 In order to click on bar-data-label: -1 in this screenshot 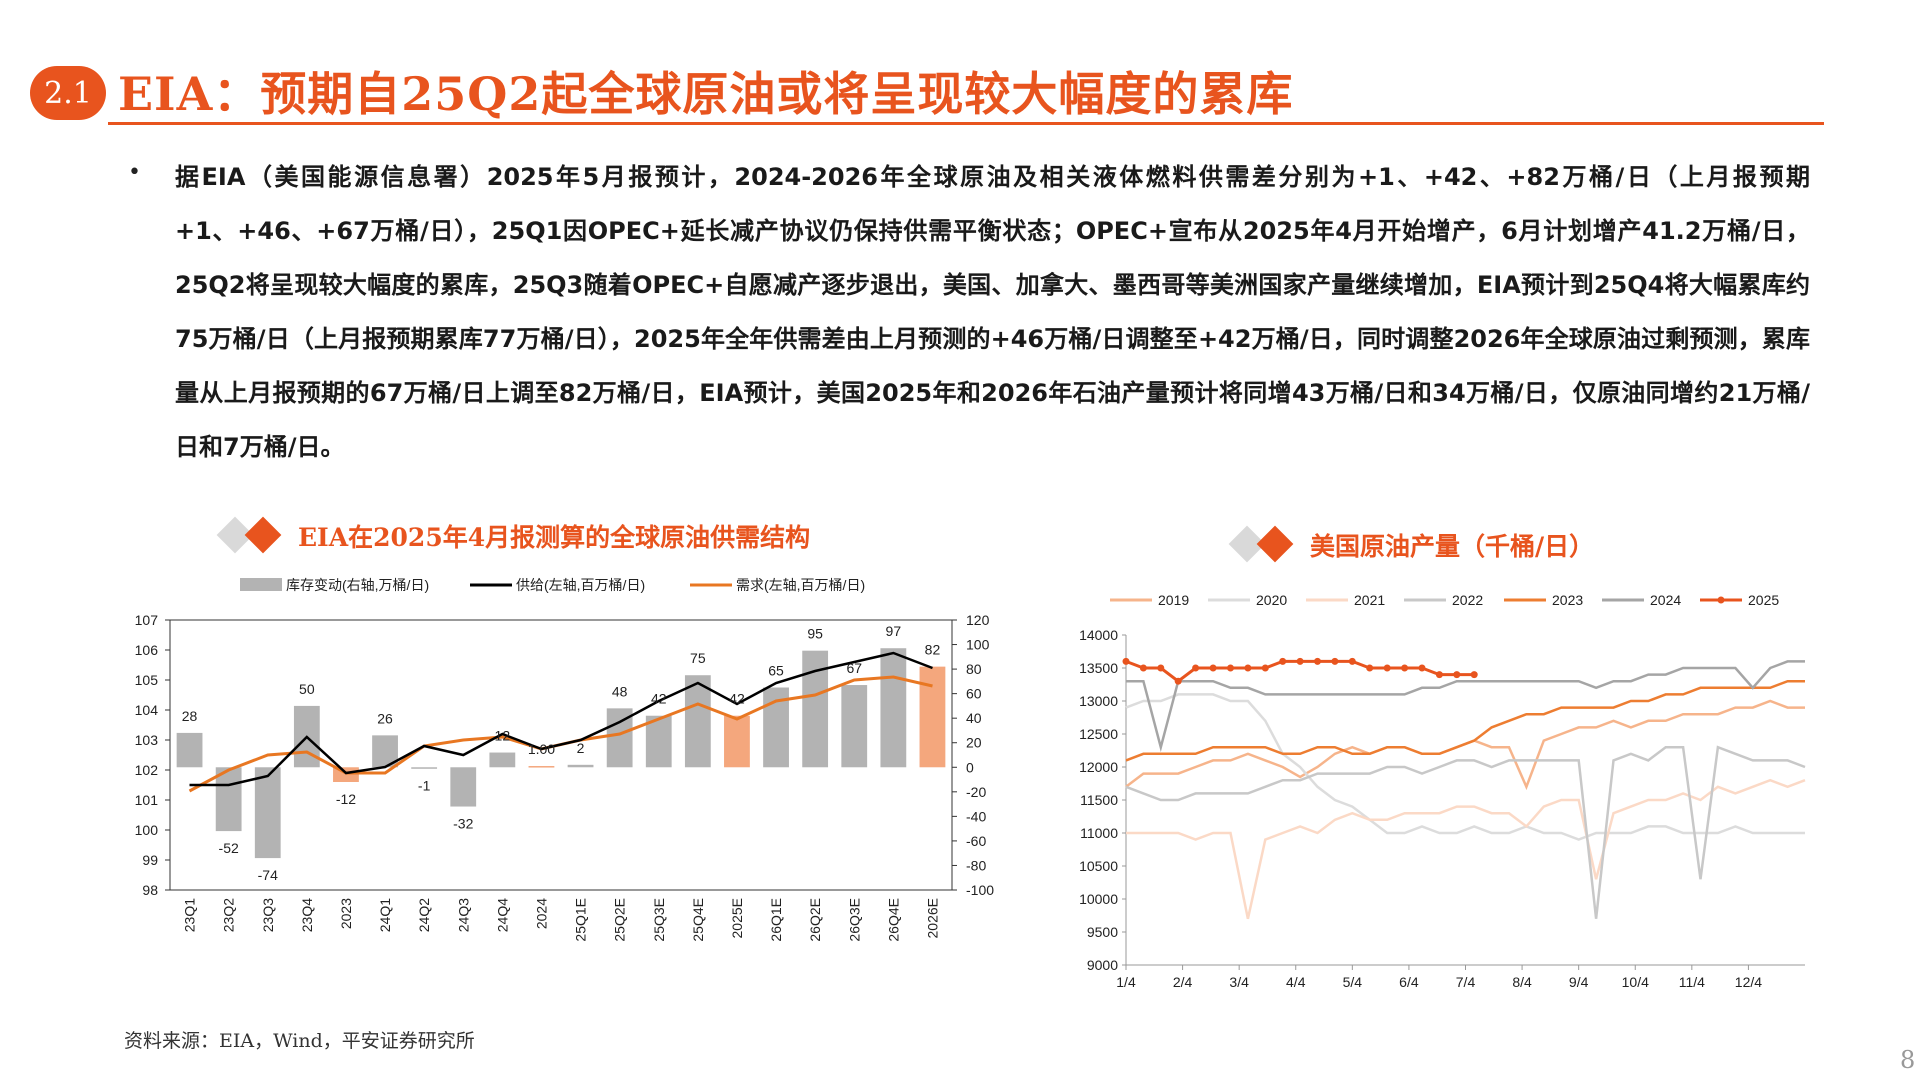, I will do `click(424, 786)`.